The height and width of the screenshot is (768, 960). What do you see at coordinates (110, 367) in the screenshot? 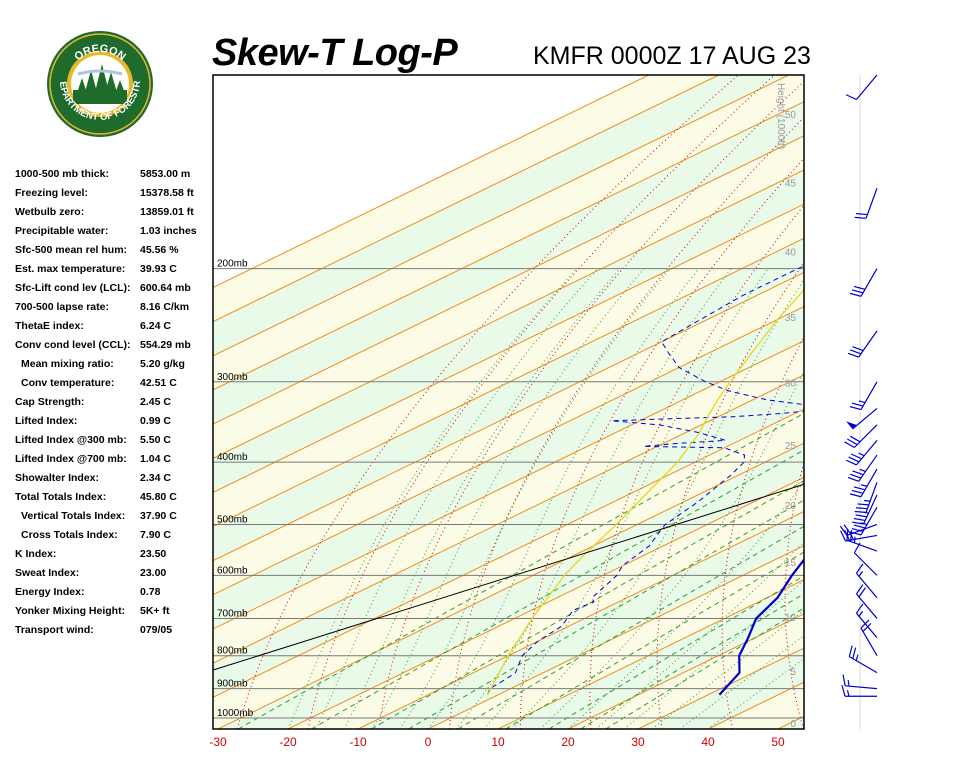
I see `stat-row: Mean mixing ratio: 5.20 g/kg` at bounding box center [110, 367].